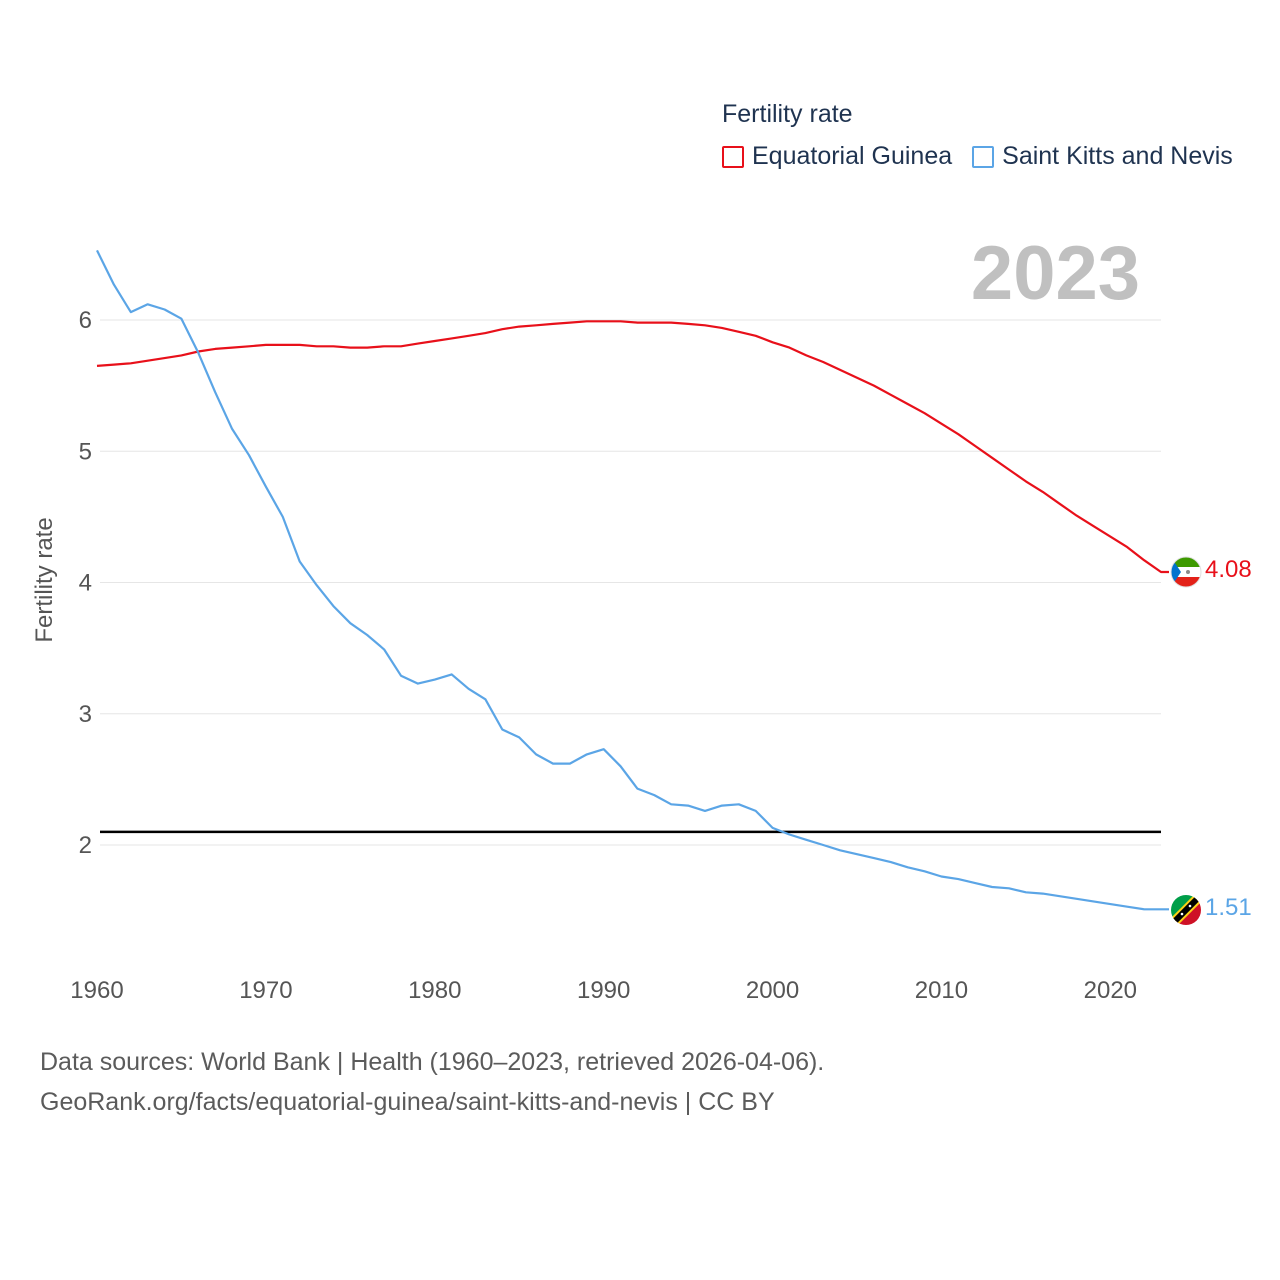 This screenshot has height=1280, width=1280. Describe the element at coordinates (1055, 273) in the screenshot. I see `current-year-label: 2023` at that location.